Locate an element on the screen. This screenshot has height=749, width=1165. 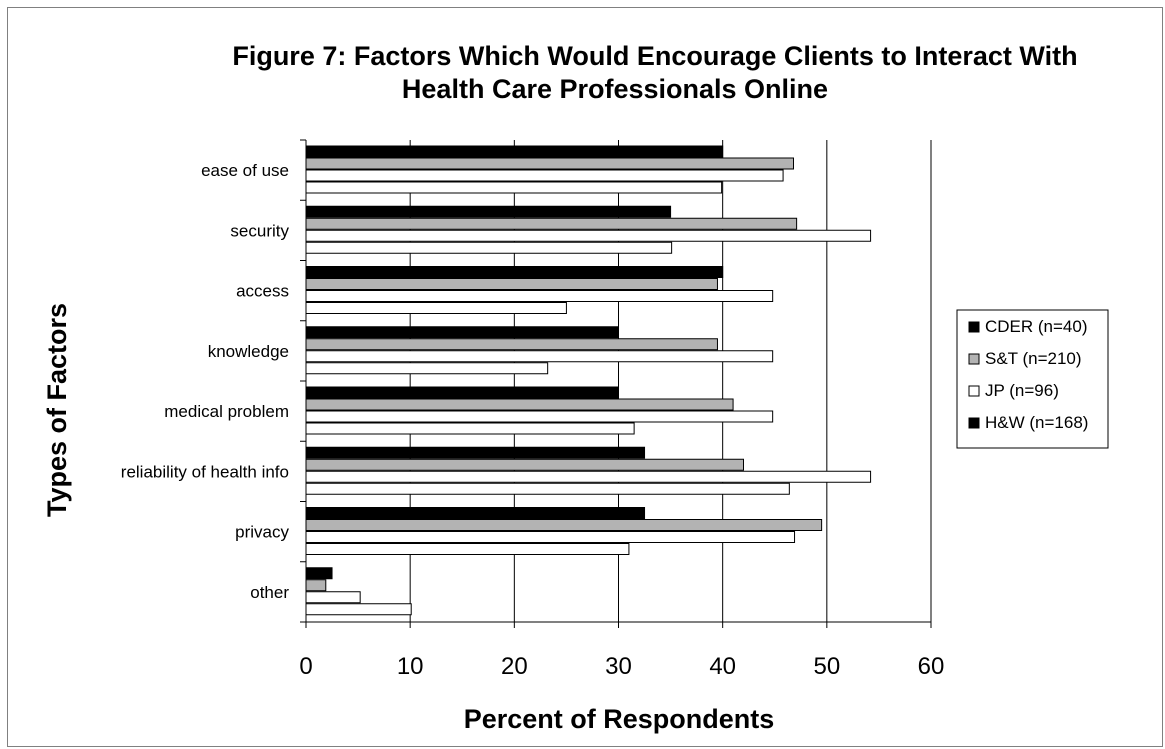
x-tick-label: 50 is located at coordinates (826, 666).